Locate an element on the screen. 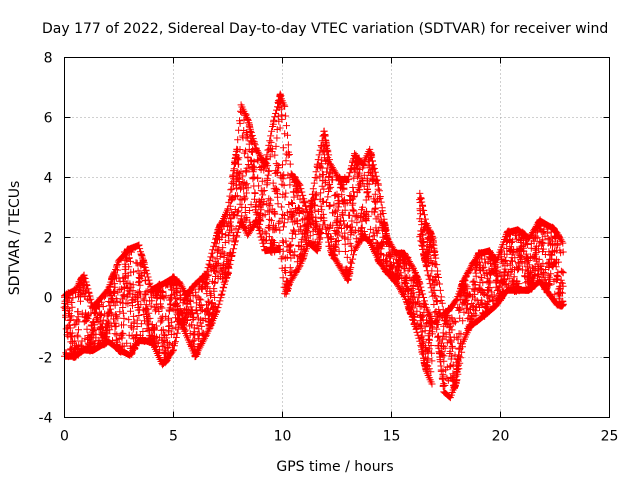  x-tick-label: 10 is located at coordinates (283, 437).